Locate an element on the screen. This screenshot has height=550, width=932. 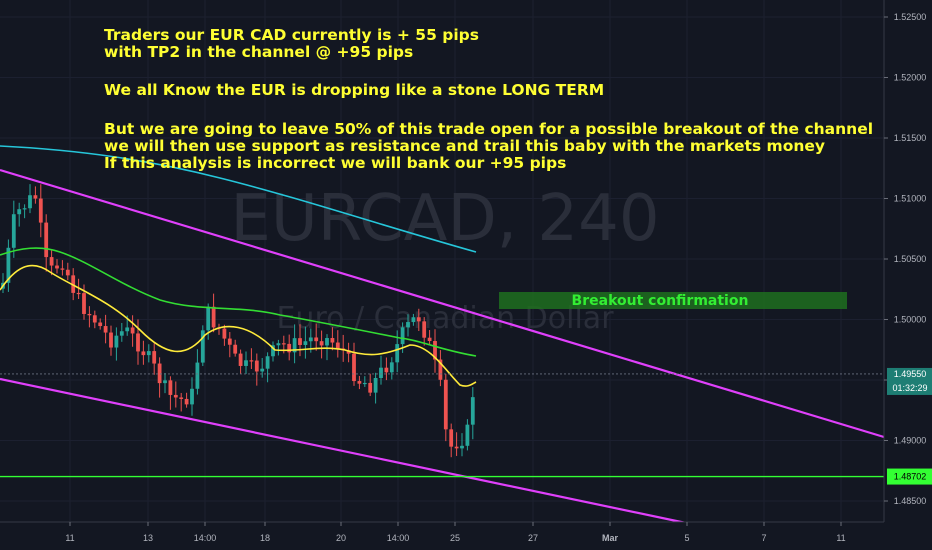
ma-mid-line is located at coordinates (238, 302).